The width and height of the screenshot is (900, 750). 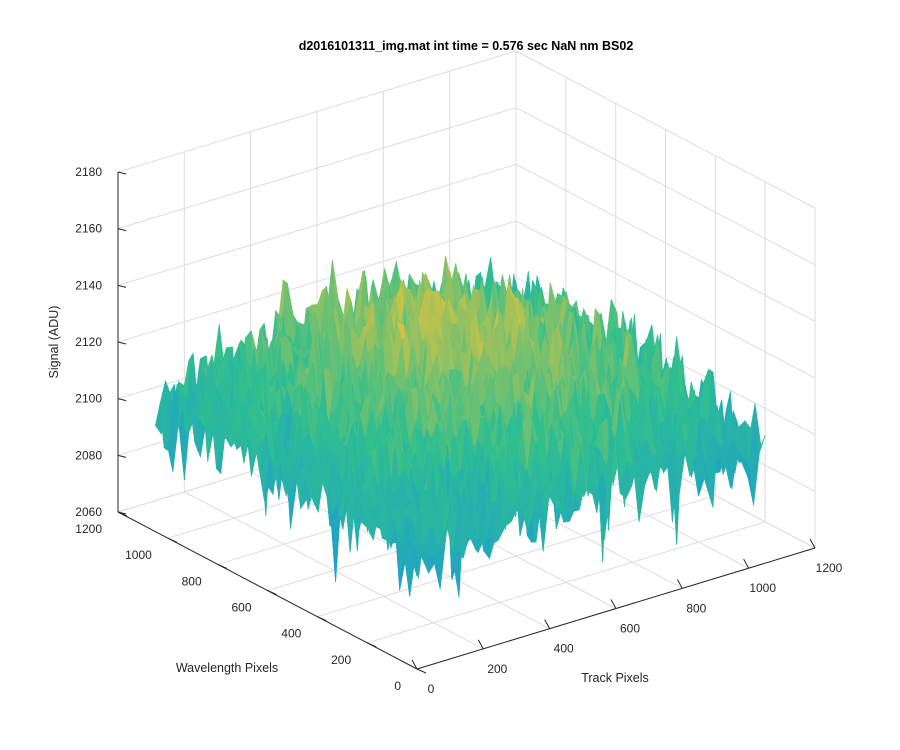 I want to click on y-tick-label: 600, so click(x=241, y=608).